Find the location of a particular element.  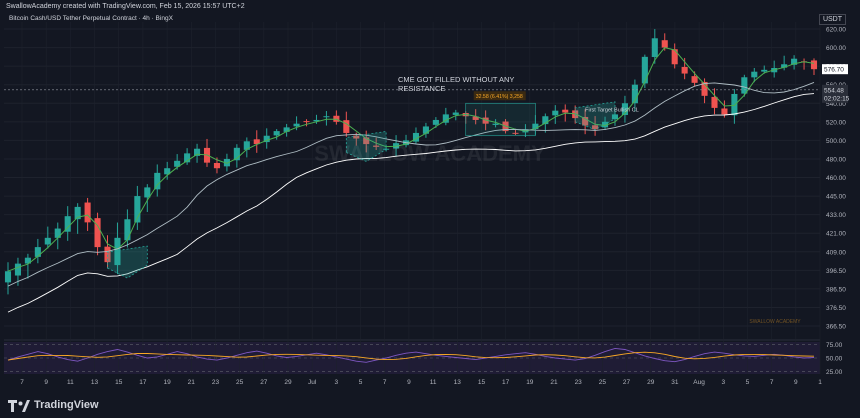

measure-box is located at coordinates (500, 119).